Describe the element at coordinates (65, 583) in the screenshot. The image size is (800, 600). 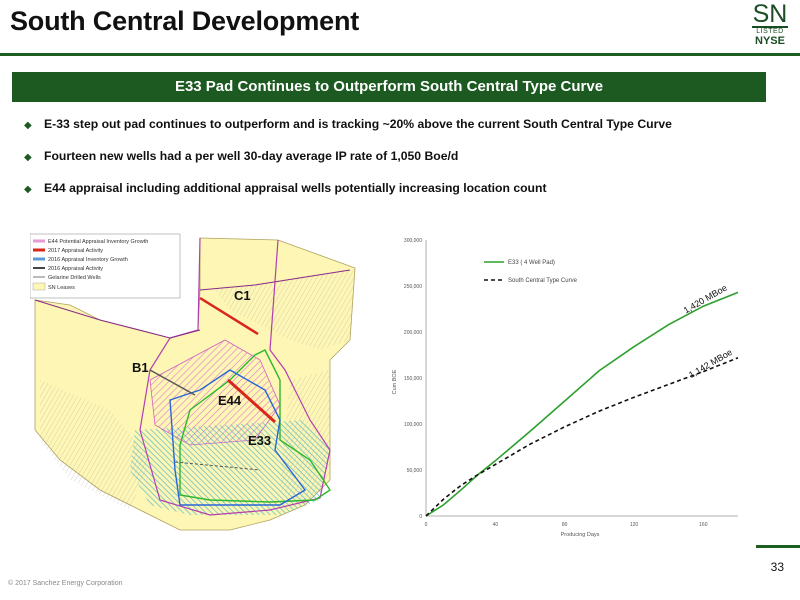
I see `copyright-text: © 2017 Sanchez Energy Corporation` at that location.